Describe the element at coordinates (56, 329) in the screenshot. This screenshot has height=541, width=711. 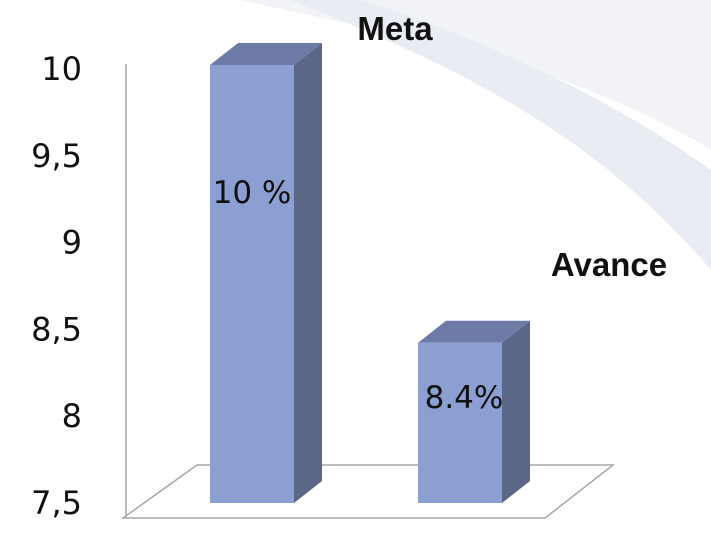
I see `y-tick-label: 8,5` at that location.